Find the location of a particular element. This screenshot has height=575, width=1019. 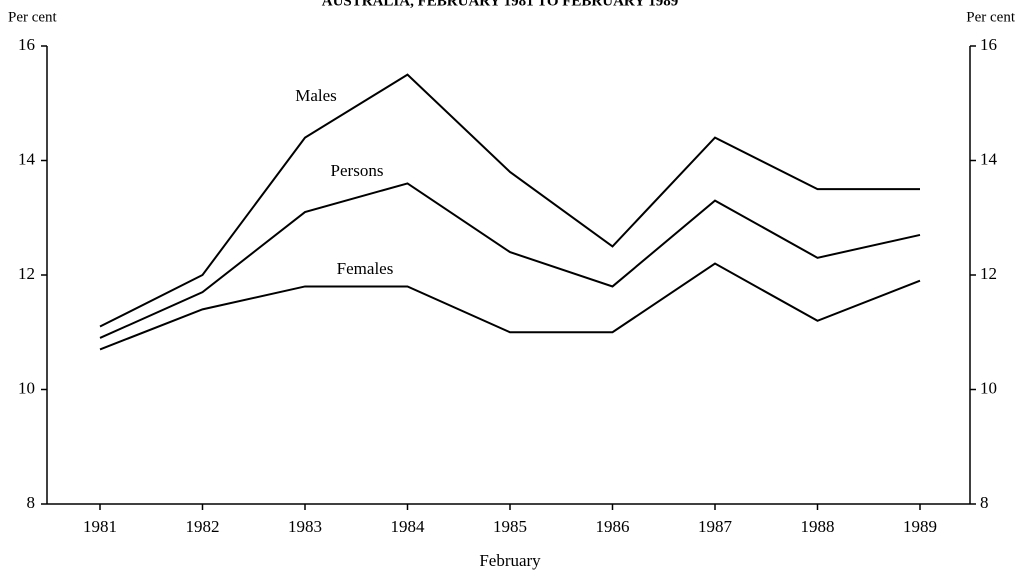

series-label: Males is located at coordinates (316, 95).